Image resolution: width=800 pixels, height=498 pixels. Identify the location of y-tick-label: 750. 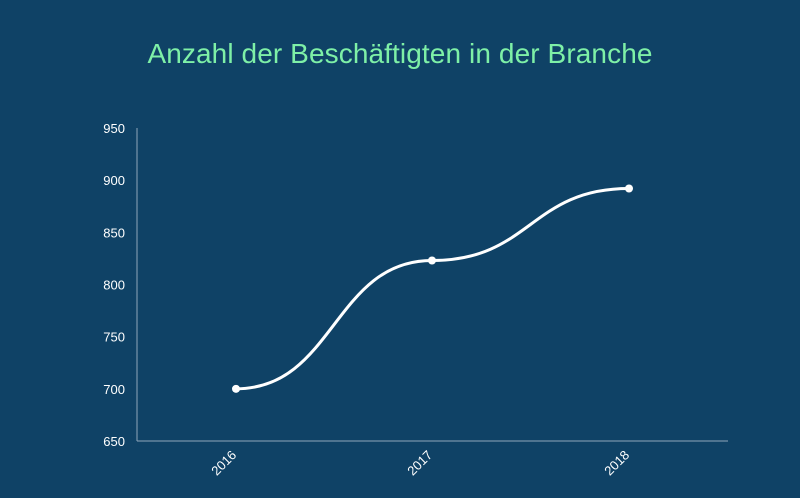
(114, 337).